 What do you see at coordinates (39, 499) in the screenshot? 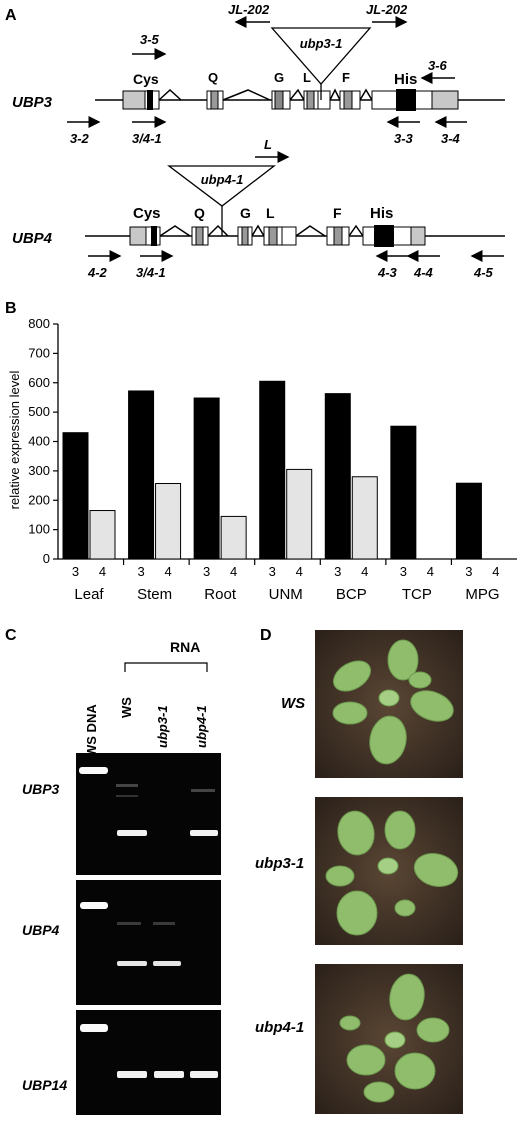
I see `y-tick-label: 200` at bounding box center [39, 499].